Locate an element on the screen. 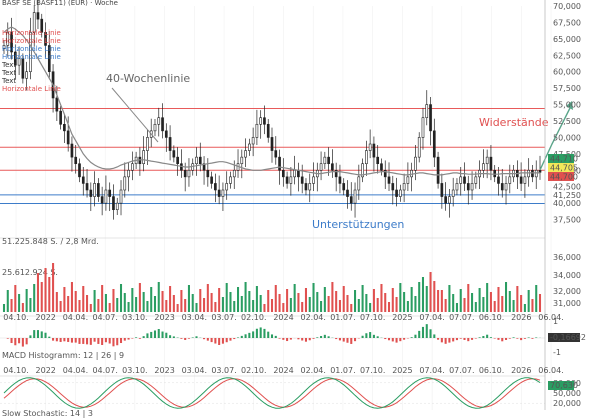 The height and width of the screenshot is (420, 600). volume-y-tick: 32,000 is located at coordinates (567, 291).